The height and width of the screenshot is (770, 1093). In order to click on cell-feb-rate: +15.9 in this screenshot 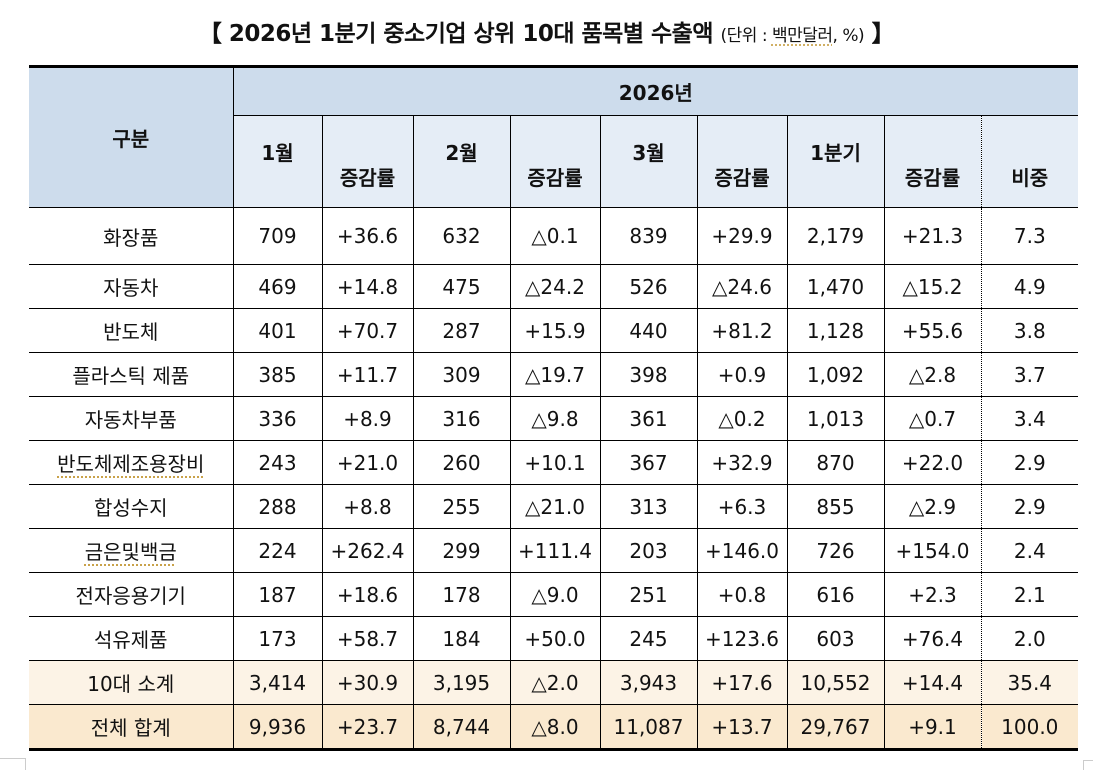, I will do `click(555, 330)`.